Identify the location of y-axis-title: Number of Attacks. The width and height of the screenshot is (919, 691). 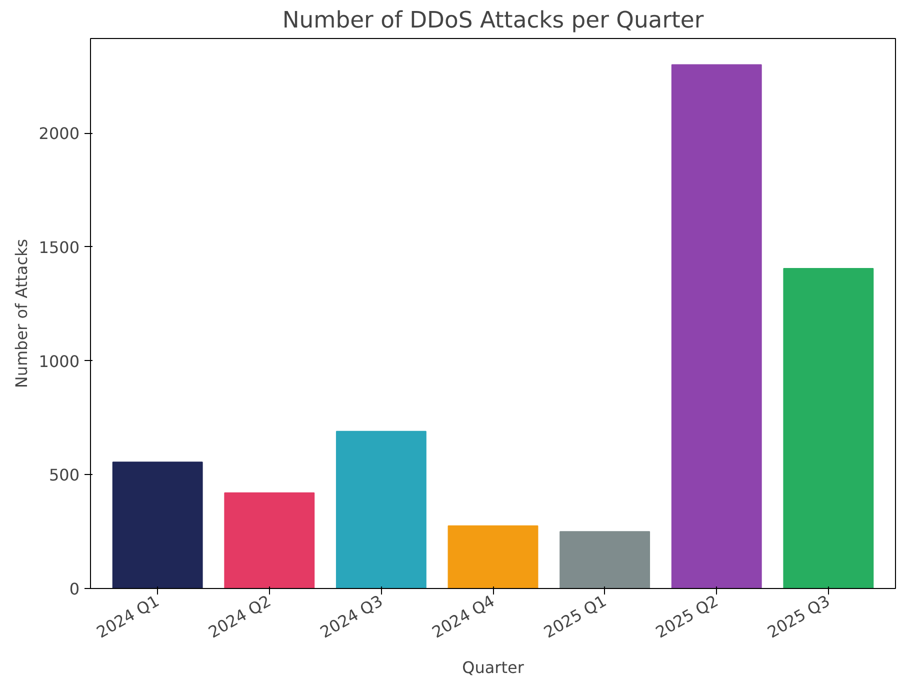
(21, 313).